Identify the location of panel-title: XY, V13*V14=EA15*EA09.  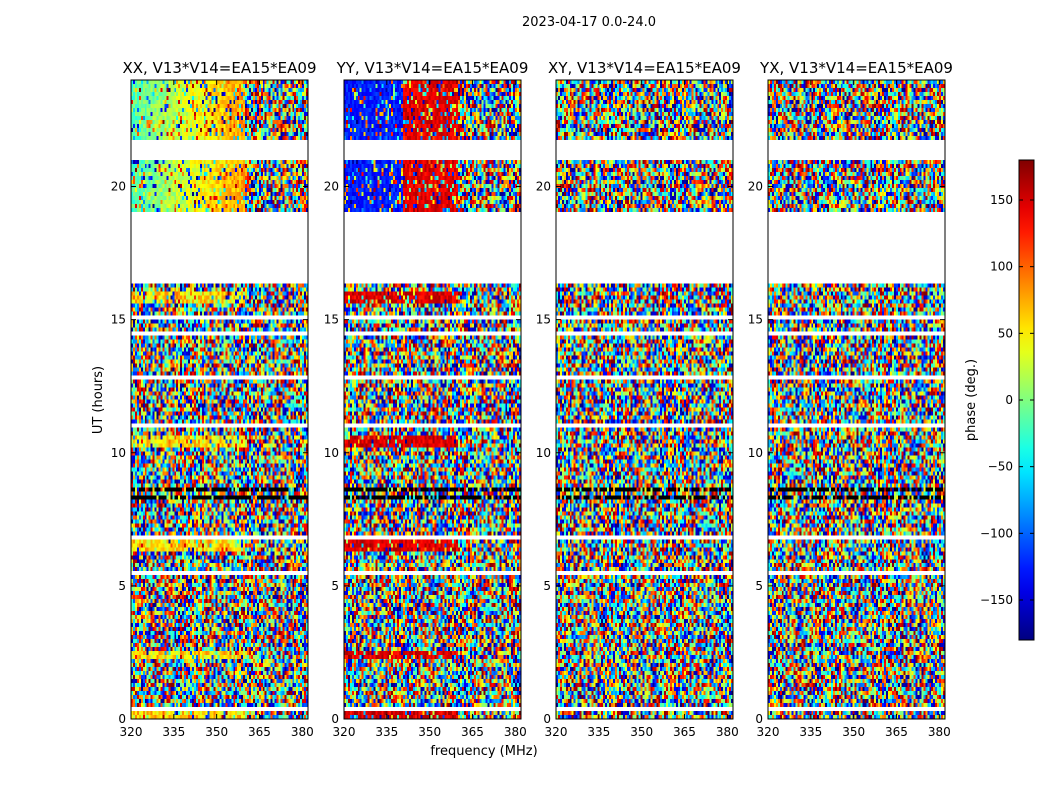
(644, 68).